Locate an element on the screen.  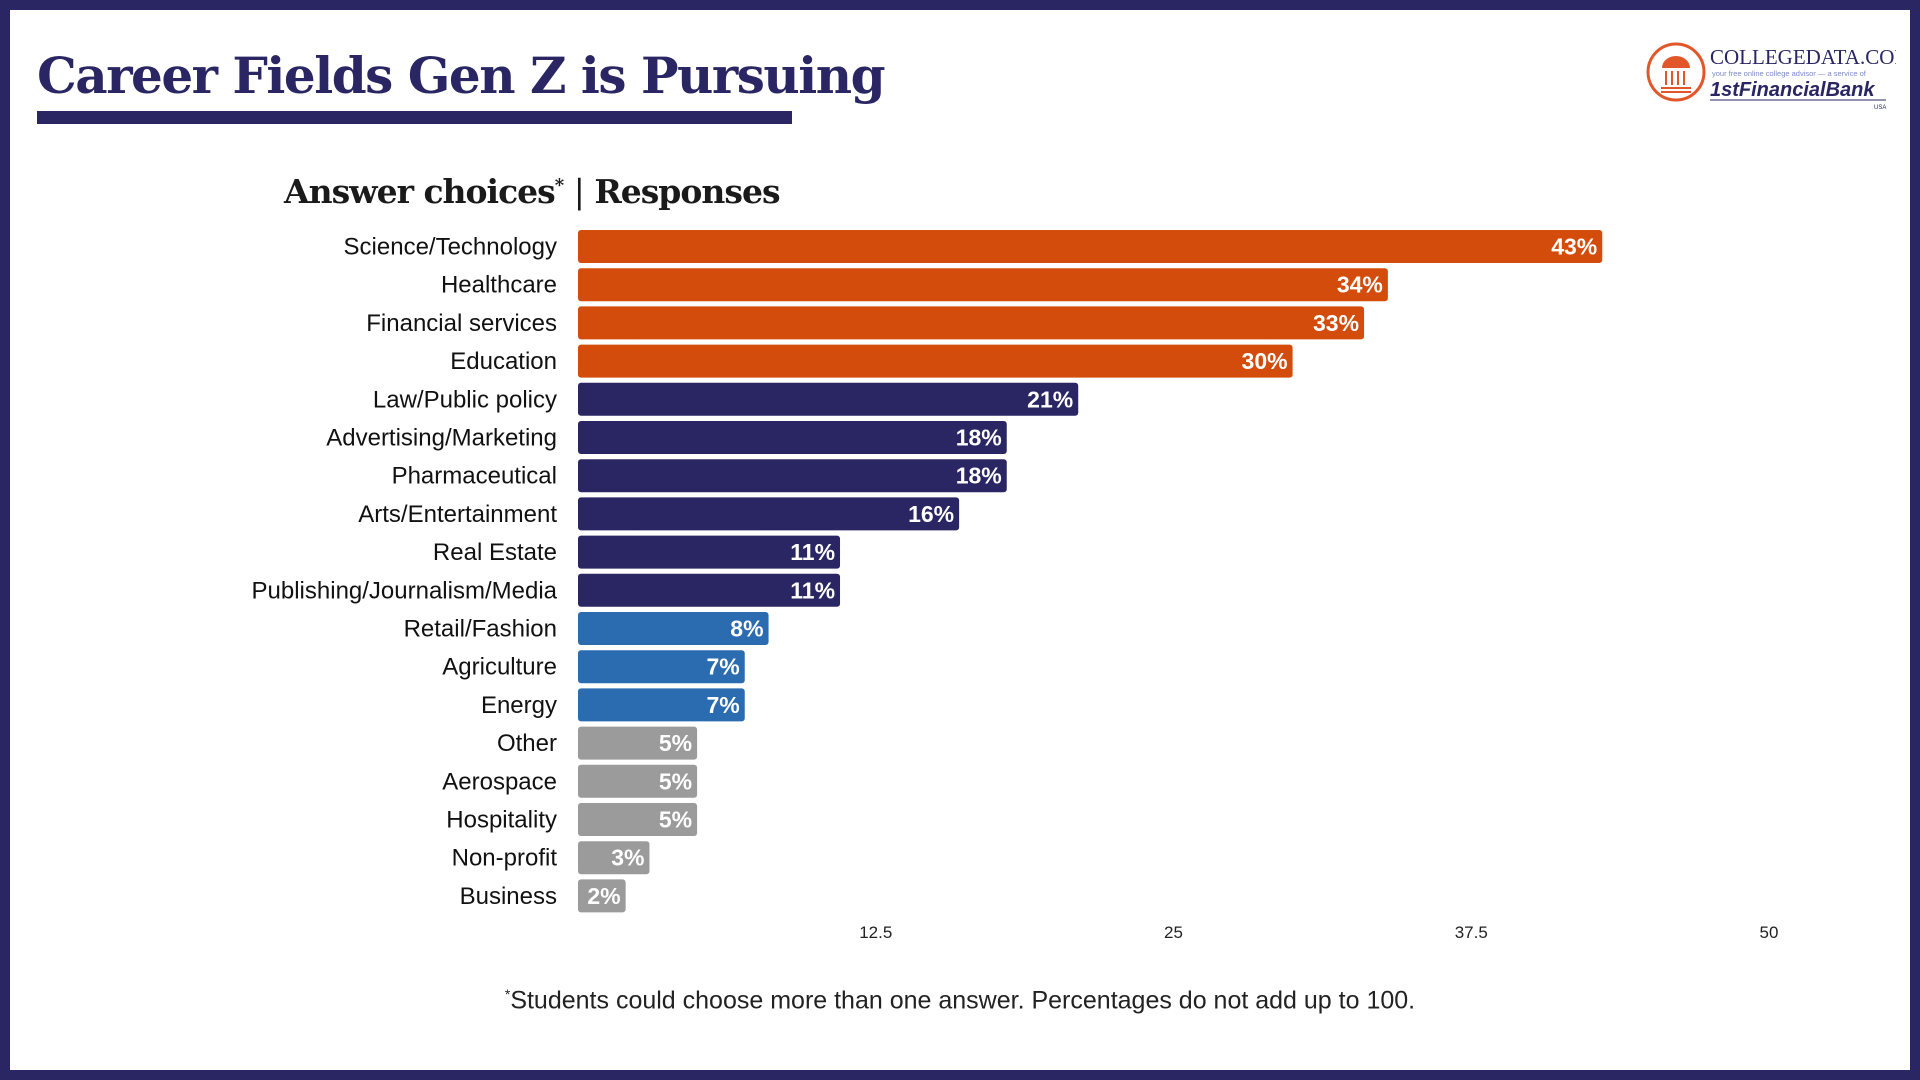
responses-label: Responses is located at coordinates (687, 191).